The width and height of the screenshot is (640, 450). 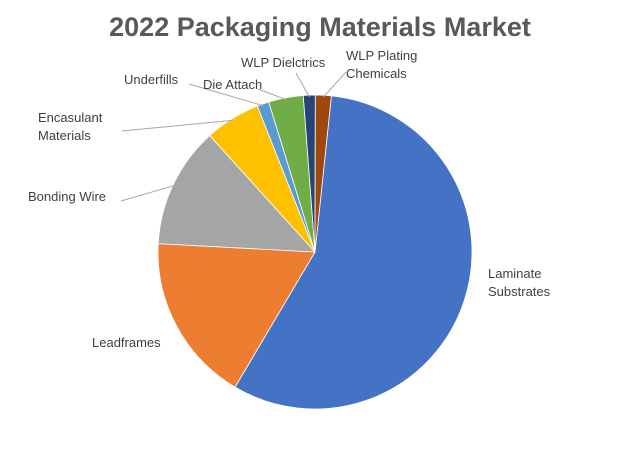 I want to click on slice-label-die-attach: Die Attach, so click(x=232, y=84).